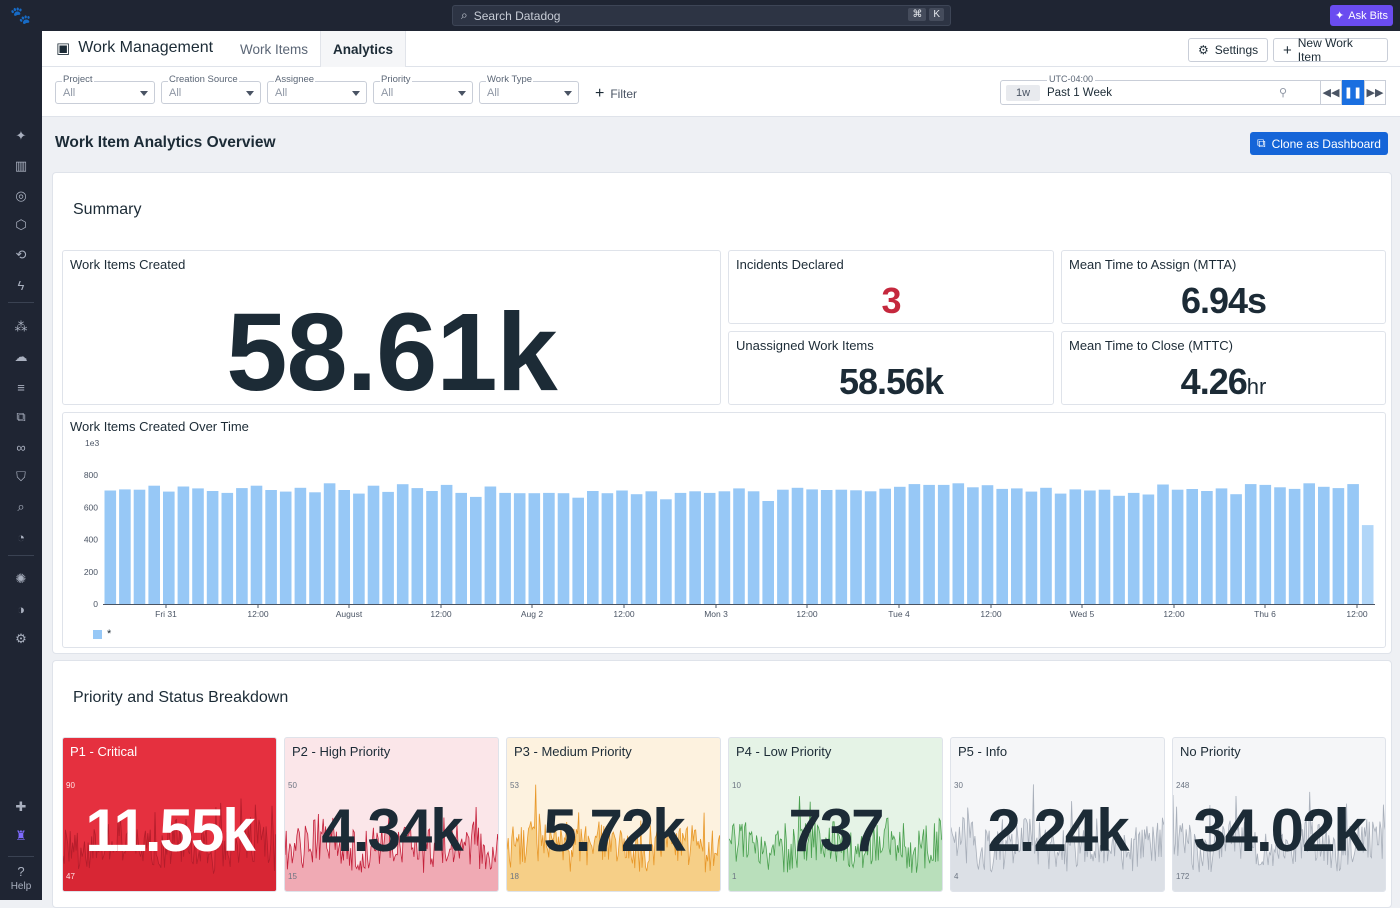 The image size is (1400, 908). Describe the element at coordinates (1228, 50) in the screenshot. I see `settings-button: ⚙ Settings` at that location.